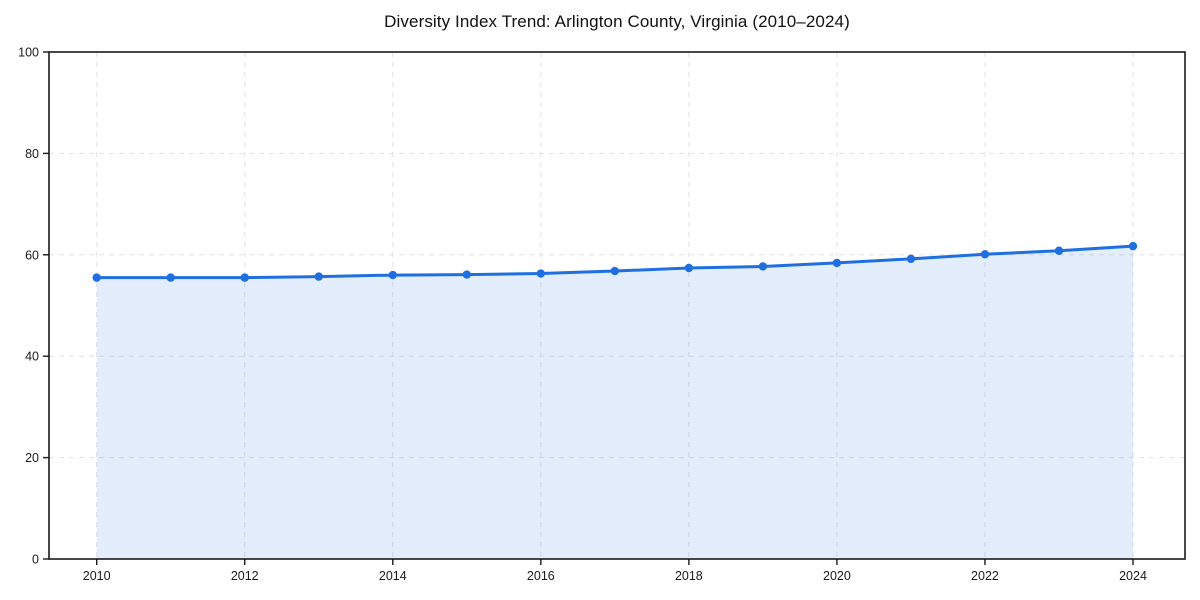  What do you see at coordinates (32, 357) in the screenshot?
I see `y-tick-label: 40` at bounding box center [32, 357].